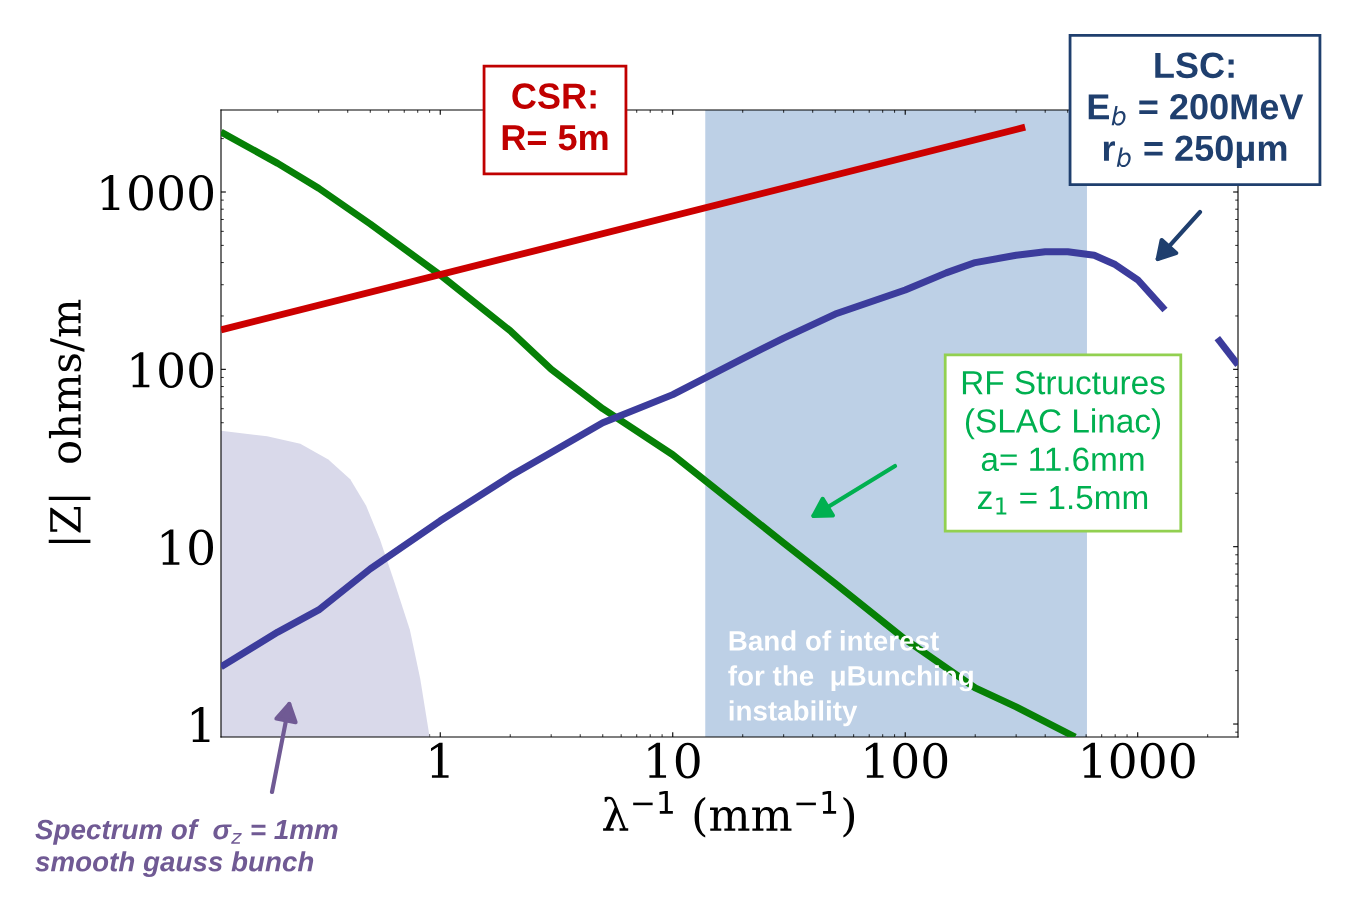 This screenshot has height=897, width=1367. I want to click on x-tick-label: 10, so click(674, 760).